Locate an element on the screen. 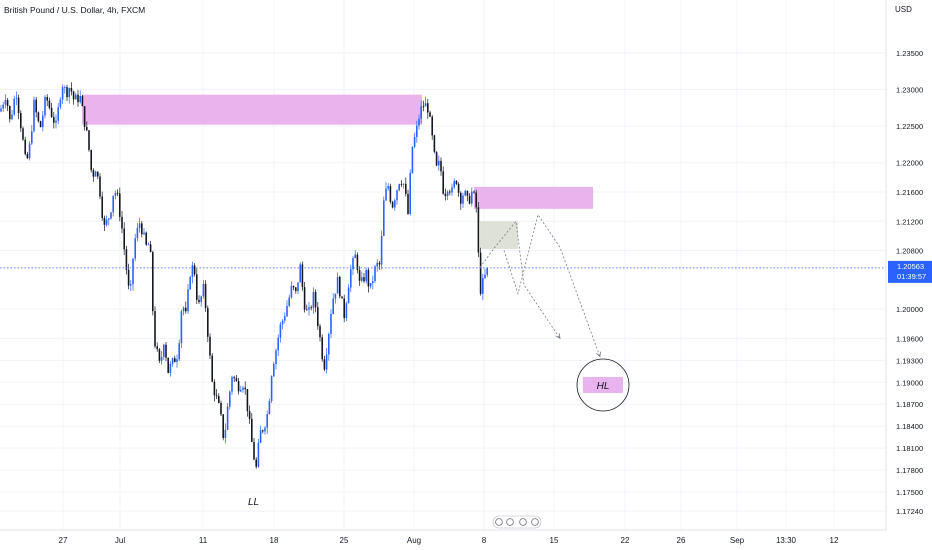 This screenshot has width=932, height=550. supply-zone is located at coordinates (252, 109).